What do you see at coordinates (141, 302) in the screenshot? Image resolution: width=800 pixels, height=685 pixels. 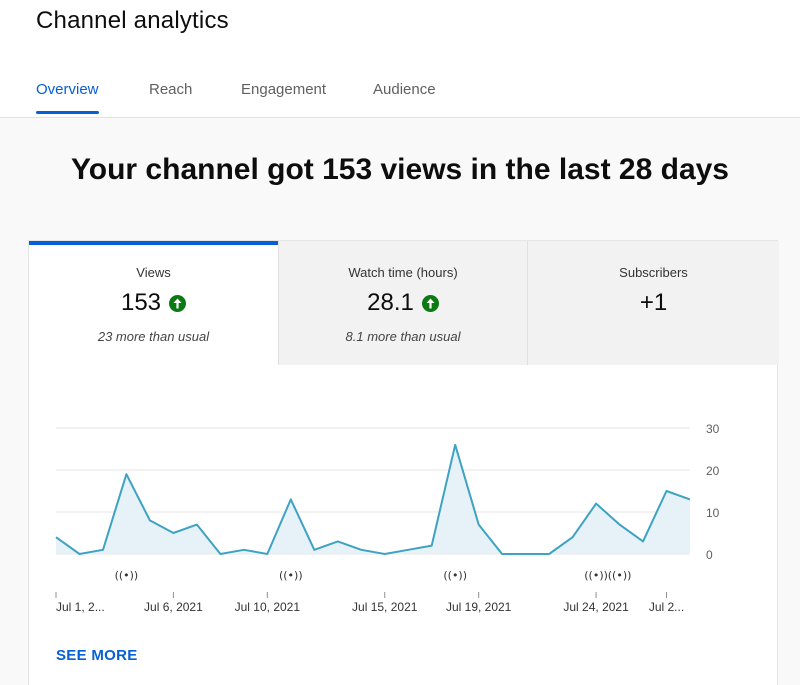 I see `metric-number: 153` at bounding box center [141, 302].